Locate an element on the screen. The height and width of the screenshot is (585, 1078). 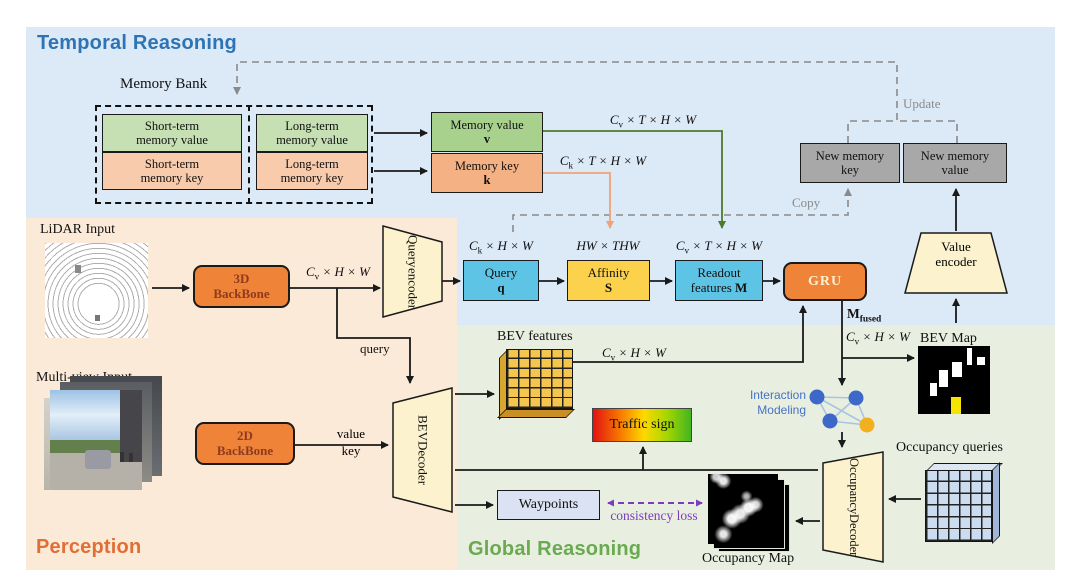
lidar-object-dot is located at coordinates (78, 269).